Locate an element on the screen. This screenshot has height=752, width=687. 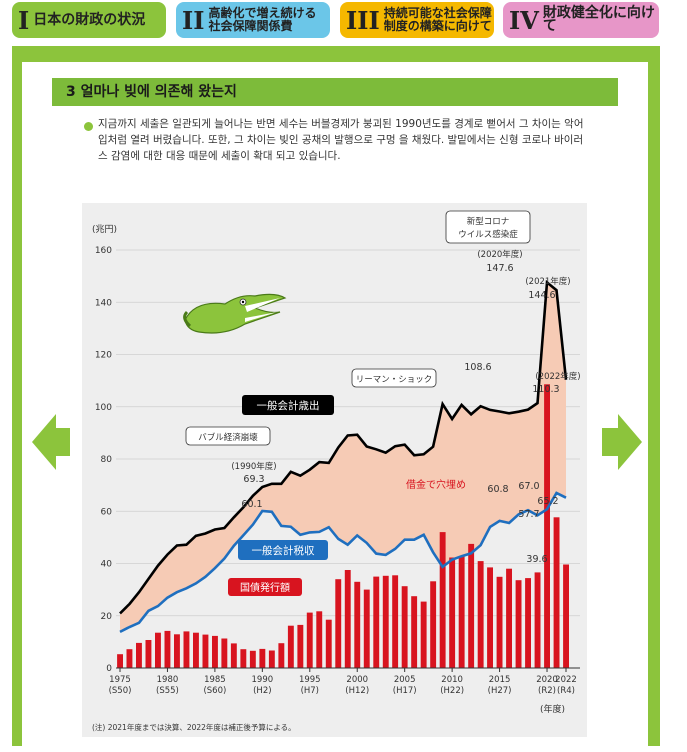
tab-label: 日本の財政の状況 is located at coordinates (89, 19).